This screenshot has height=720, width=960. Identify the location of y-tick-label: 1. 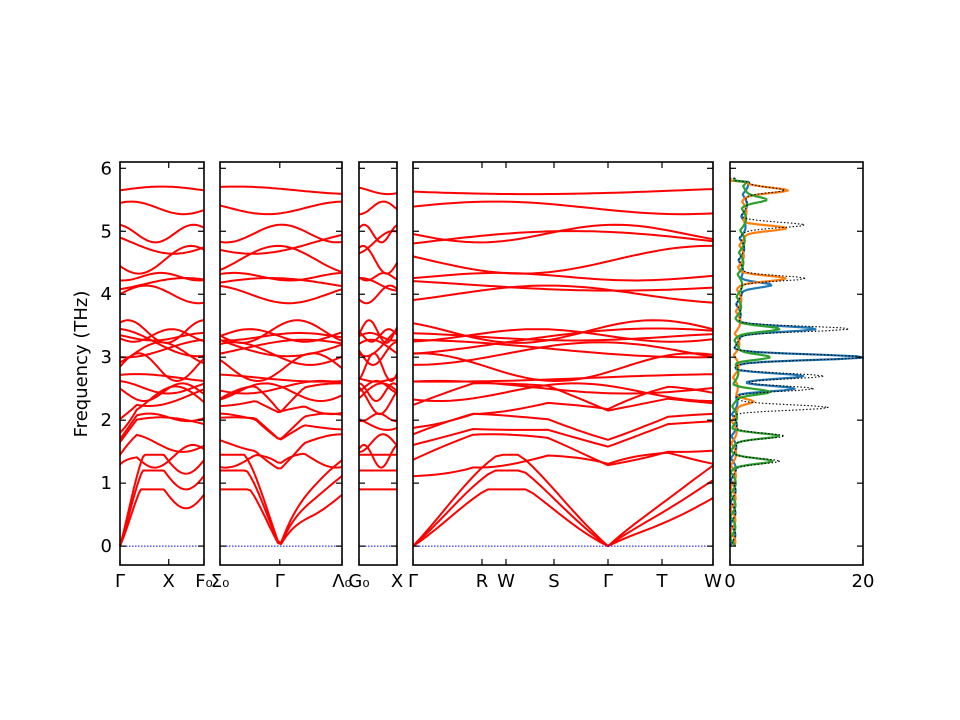
(106, 483).